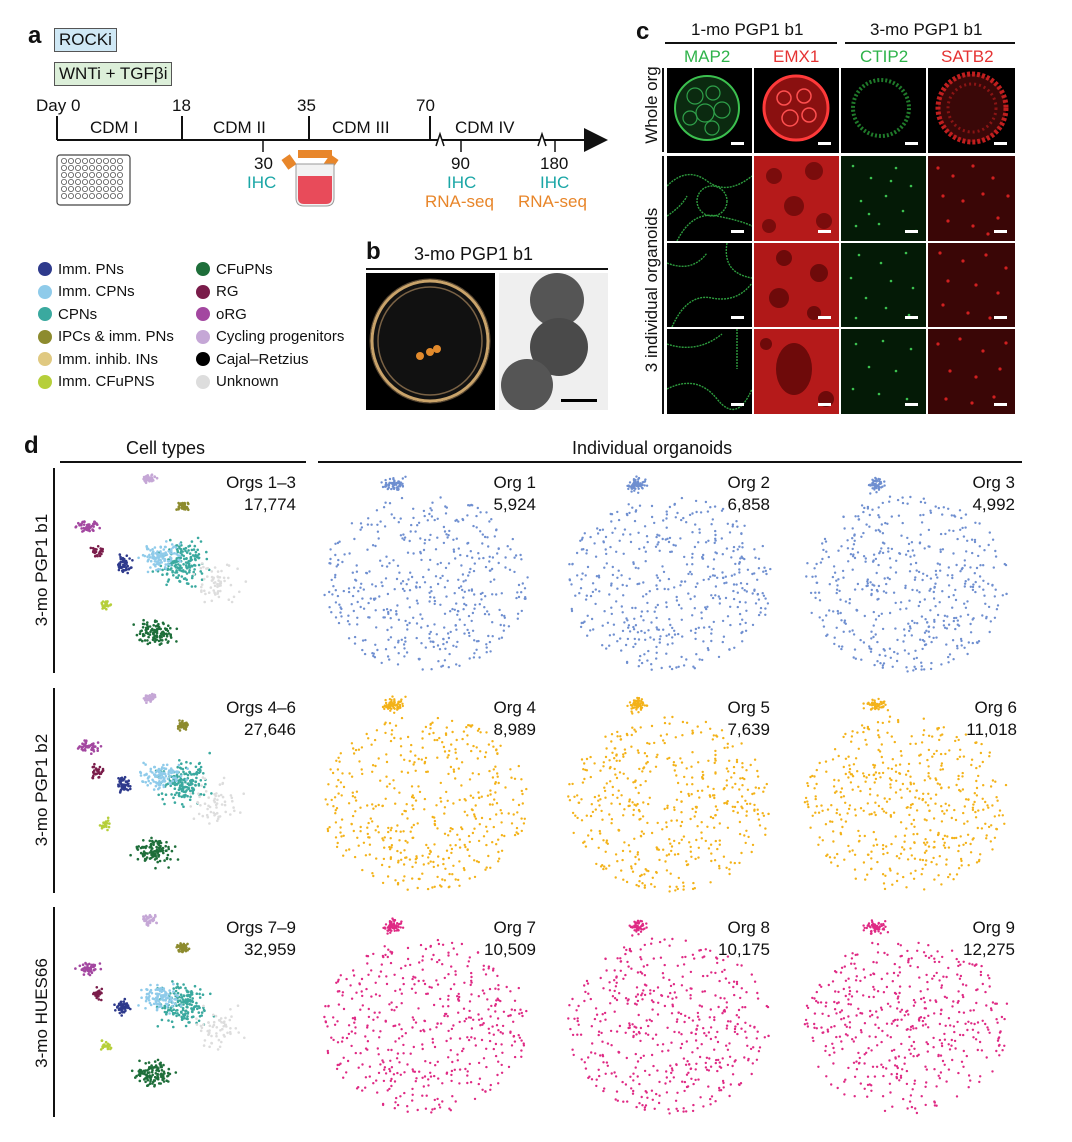 The image size is (1072, 1142). What do you see at coordinates (106, 292) in the screenshot?
I see `legend-item: Imm. CPNs` at bounding box center [106, 292].